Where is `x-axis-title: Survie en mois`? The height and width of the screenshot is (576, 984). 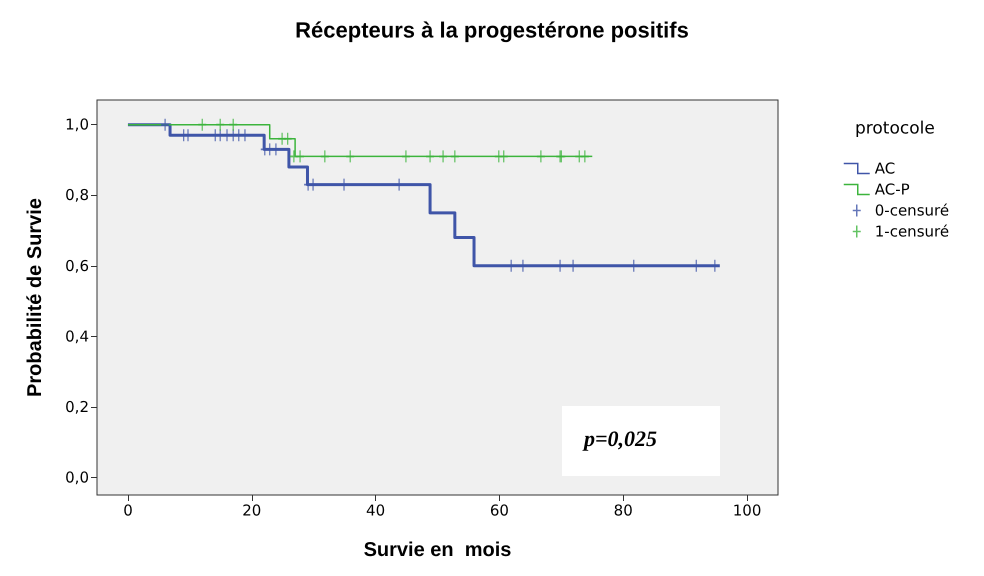 x-axis-title: Survie en mois is located at coordinates (438, 550).